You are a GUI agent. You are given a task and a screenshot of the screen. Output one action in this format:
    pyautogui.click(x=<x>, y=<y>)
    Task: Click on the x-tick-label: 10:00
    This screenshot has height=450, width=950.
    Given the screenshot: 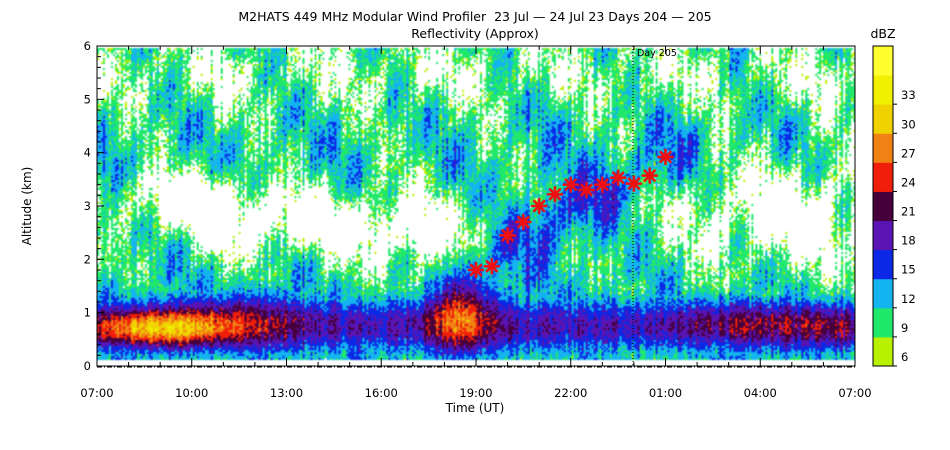 What is the action you would take?
    pyautogui.click(x=191, y=393)
    